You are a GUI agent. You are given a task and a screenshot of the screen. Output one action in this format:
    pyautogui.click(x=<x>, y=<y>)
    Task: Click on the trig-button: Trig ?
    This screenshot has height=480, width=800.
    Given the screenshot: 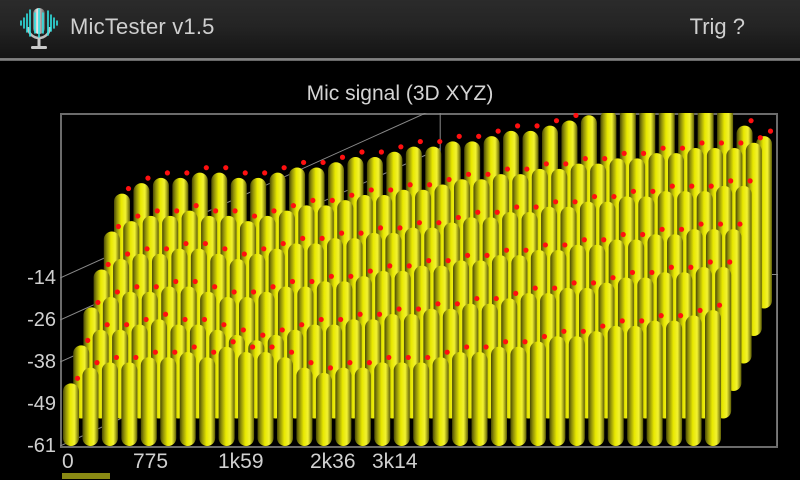 What is the action you would take?
    pyautogui.click(x=717, y=26)
    